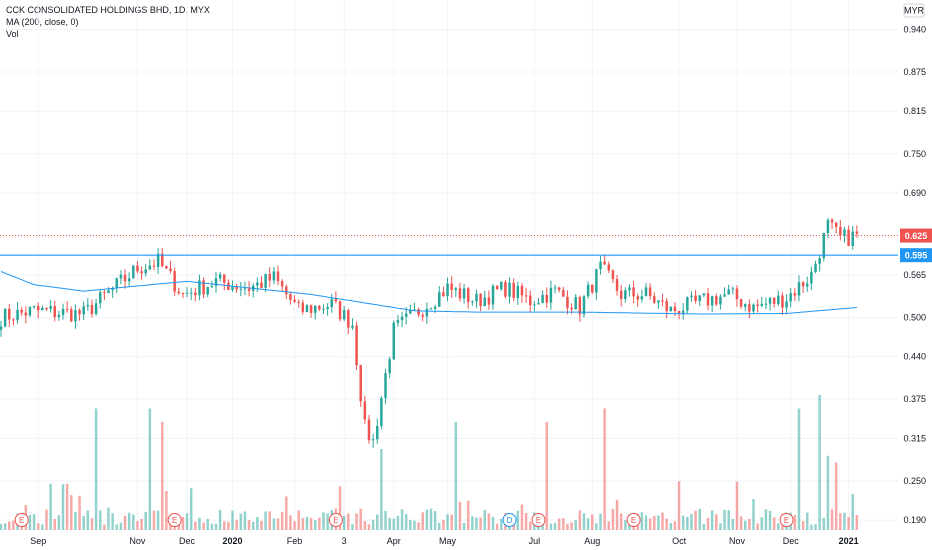  I want to click on y-tick-label: 0.440, so click(914, 357).